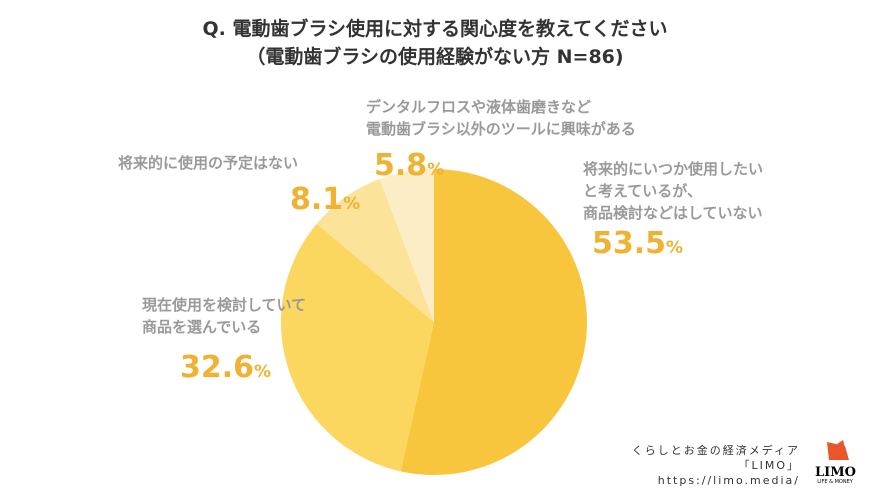 Image resolution: width=870 pixels, height=489 pixels. What do you see at coordinates (835, 462) in the screenshot?
I see `limo-logo: LIMO LIFE & MONEY` at bounding box center [835, 462].